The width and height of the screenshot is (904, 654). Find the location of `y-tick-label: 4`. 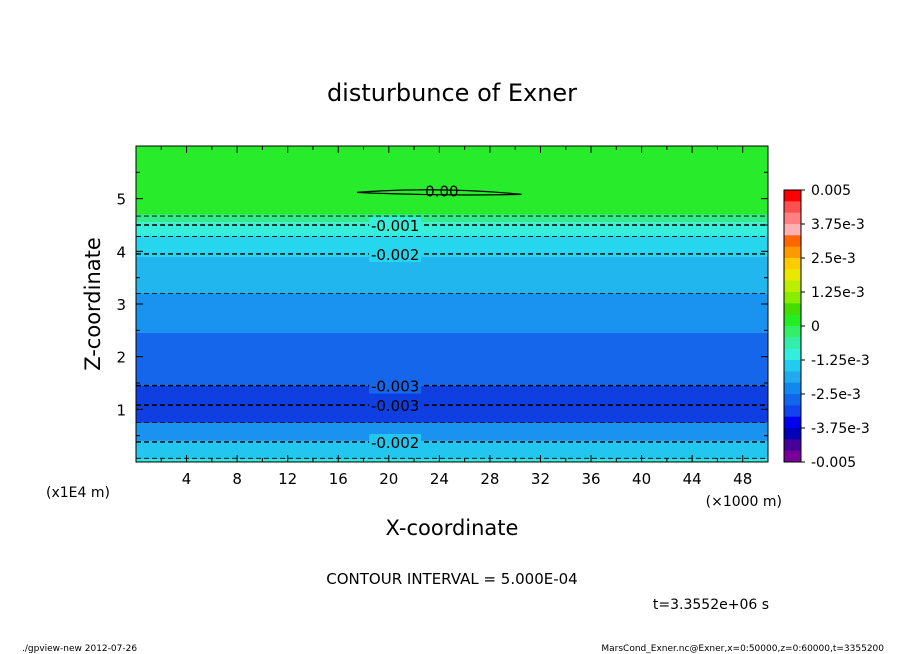

y-tick-label: 4 is located at coordinates (121, 252).